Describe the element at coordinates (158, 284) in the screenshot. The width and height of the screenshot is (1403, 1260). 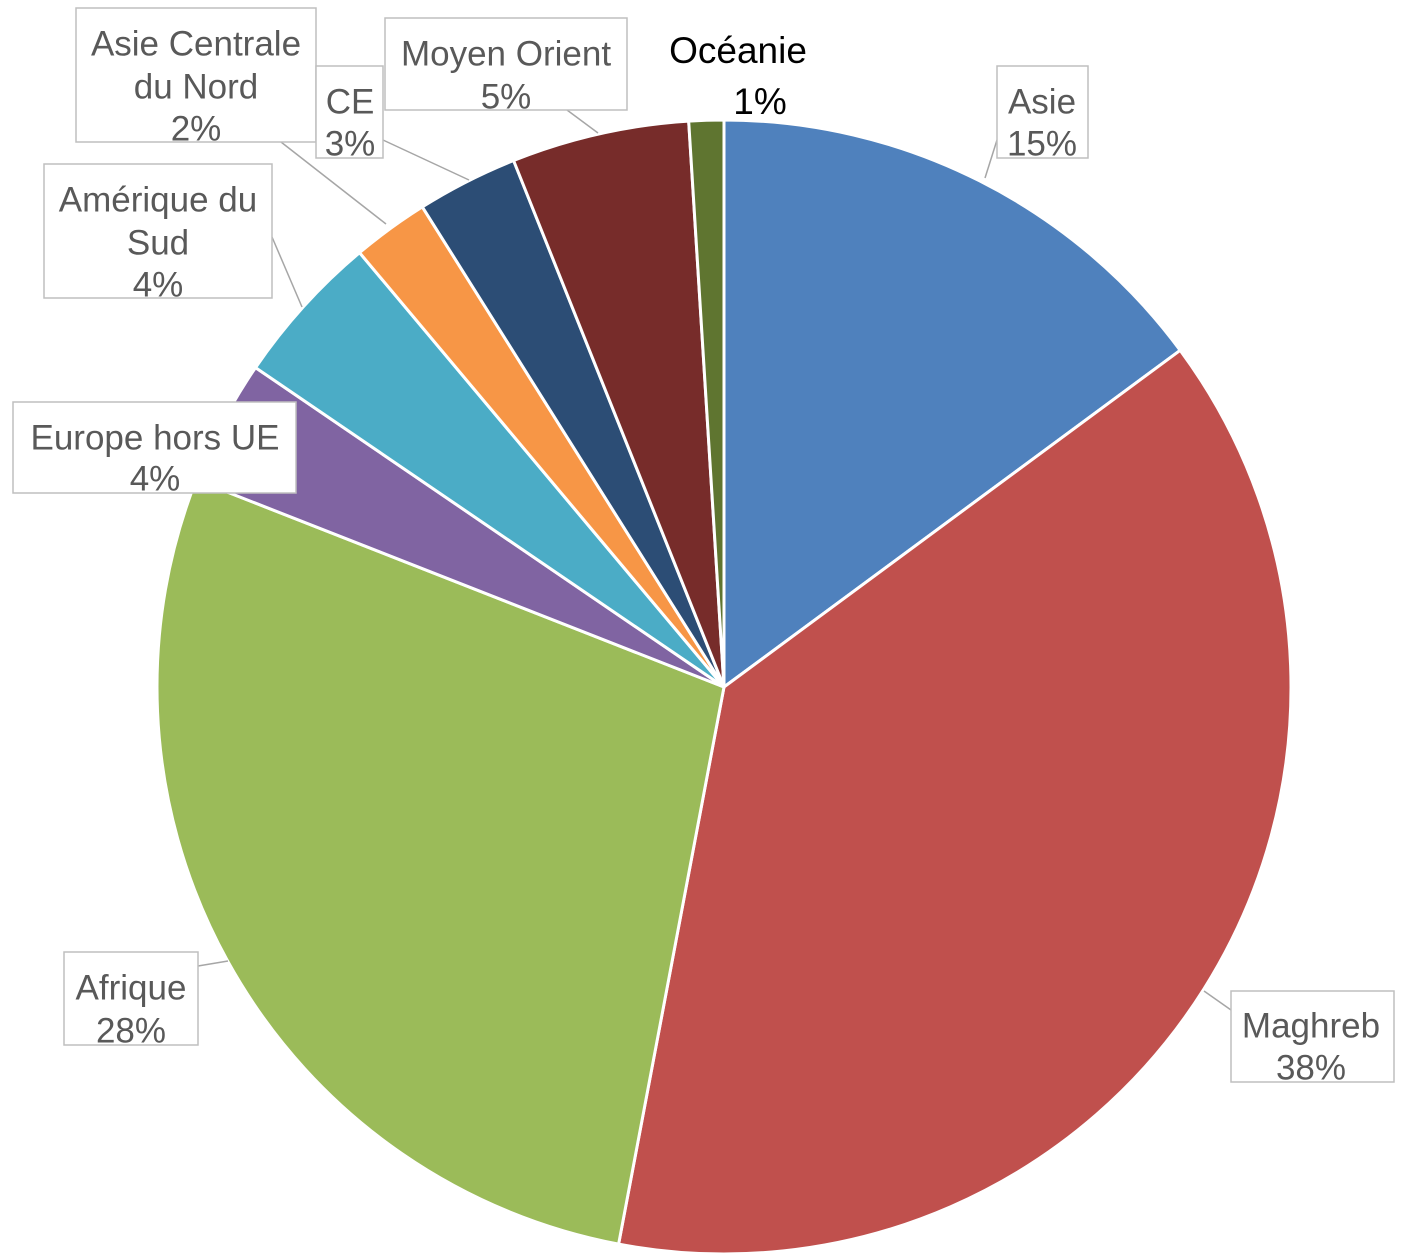
I see `data-label-percent-amerique-du-sud: 4%` at that location.